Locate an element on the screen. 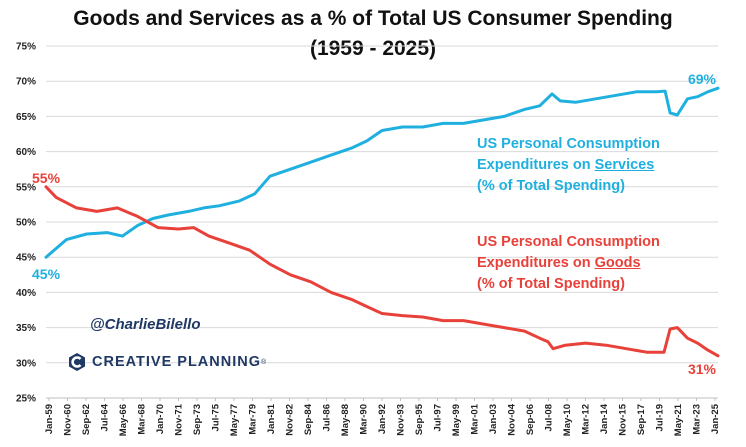 The width and height of the screenshot is (746, 447). logo-trademark: ® is located at coordinates (264, 362).